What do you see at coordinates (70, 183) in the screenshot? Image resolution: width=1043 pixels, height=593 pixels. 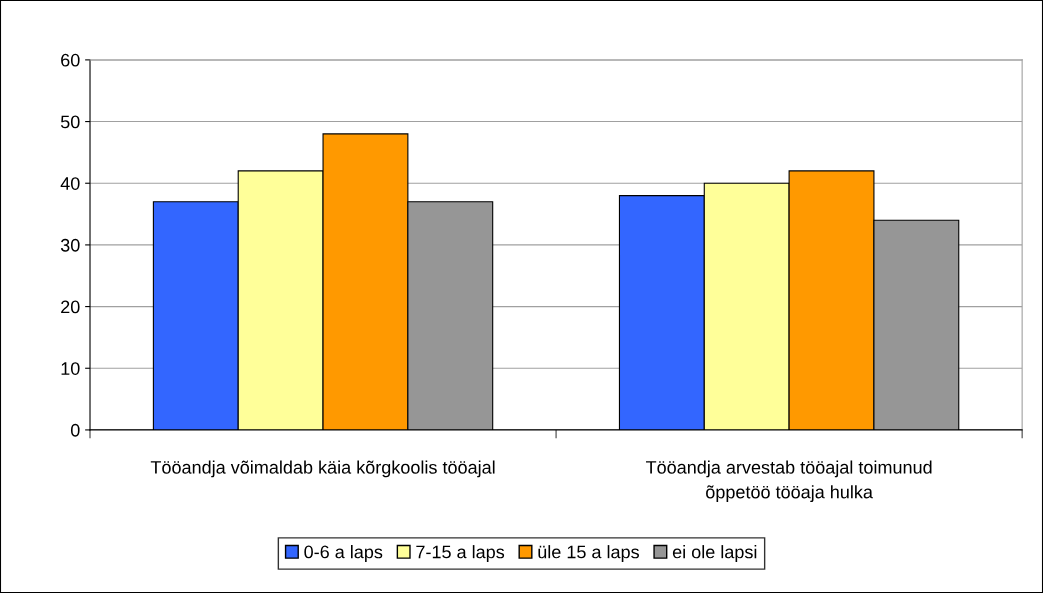 I see `y-tick-label: 40` at bounding box center [70, 183].